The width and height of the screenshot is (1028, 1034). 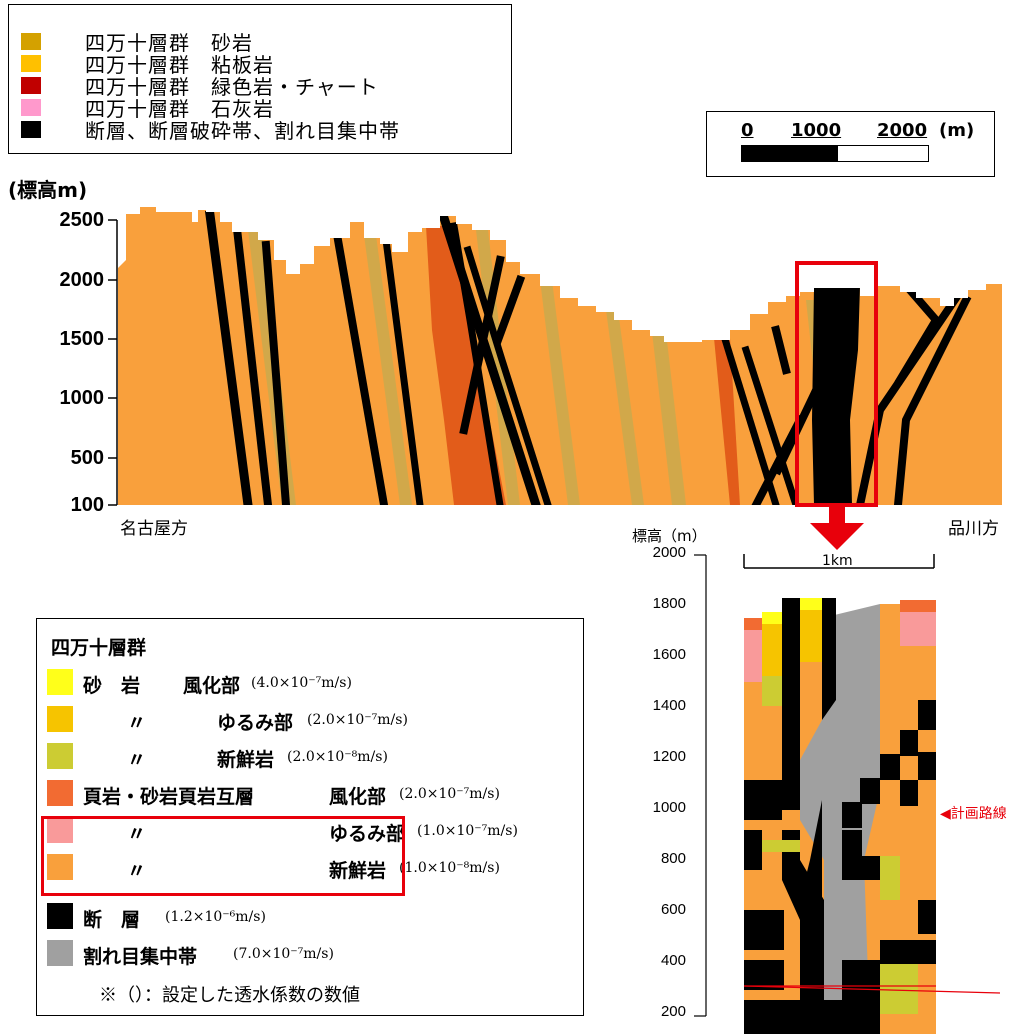 I want to click on legend-note: ※（）：設定した透水係数の数値, so click(x=229, y=995).